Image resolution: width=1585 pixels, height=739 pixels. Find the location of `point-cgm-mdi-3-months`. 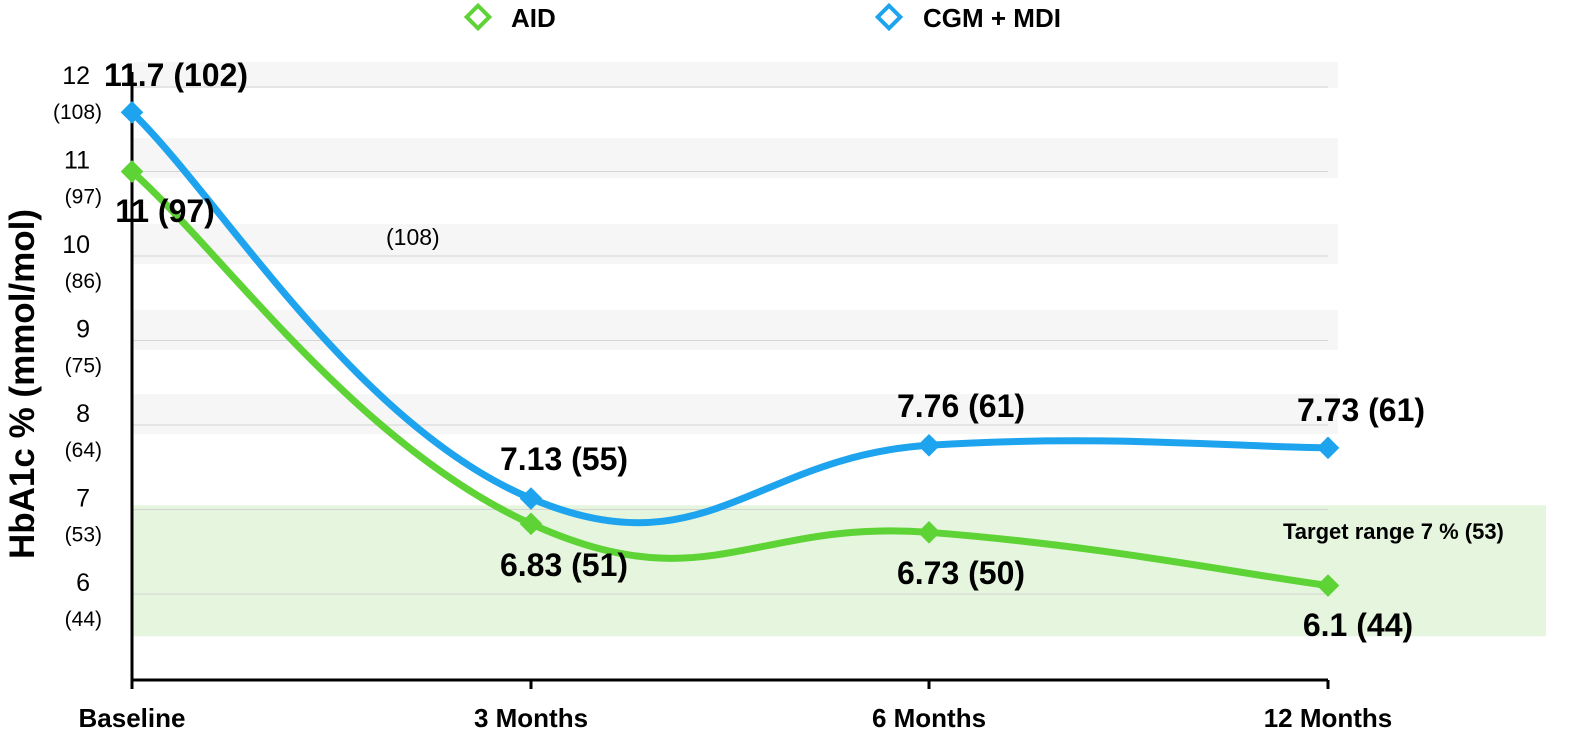

point-cgm-mdi-3-months is located at coordinates (531, 498).